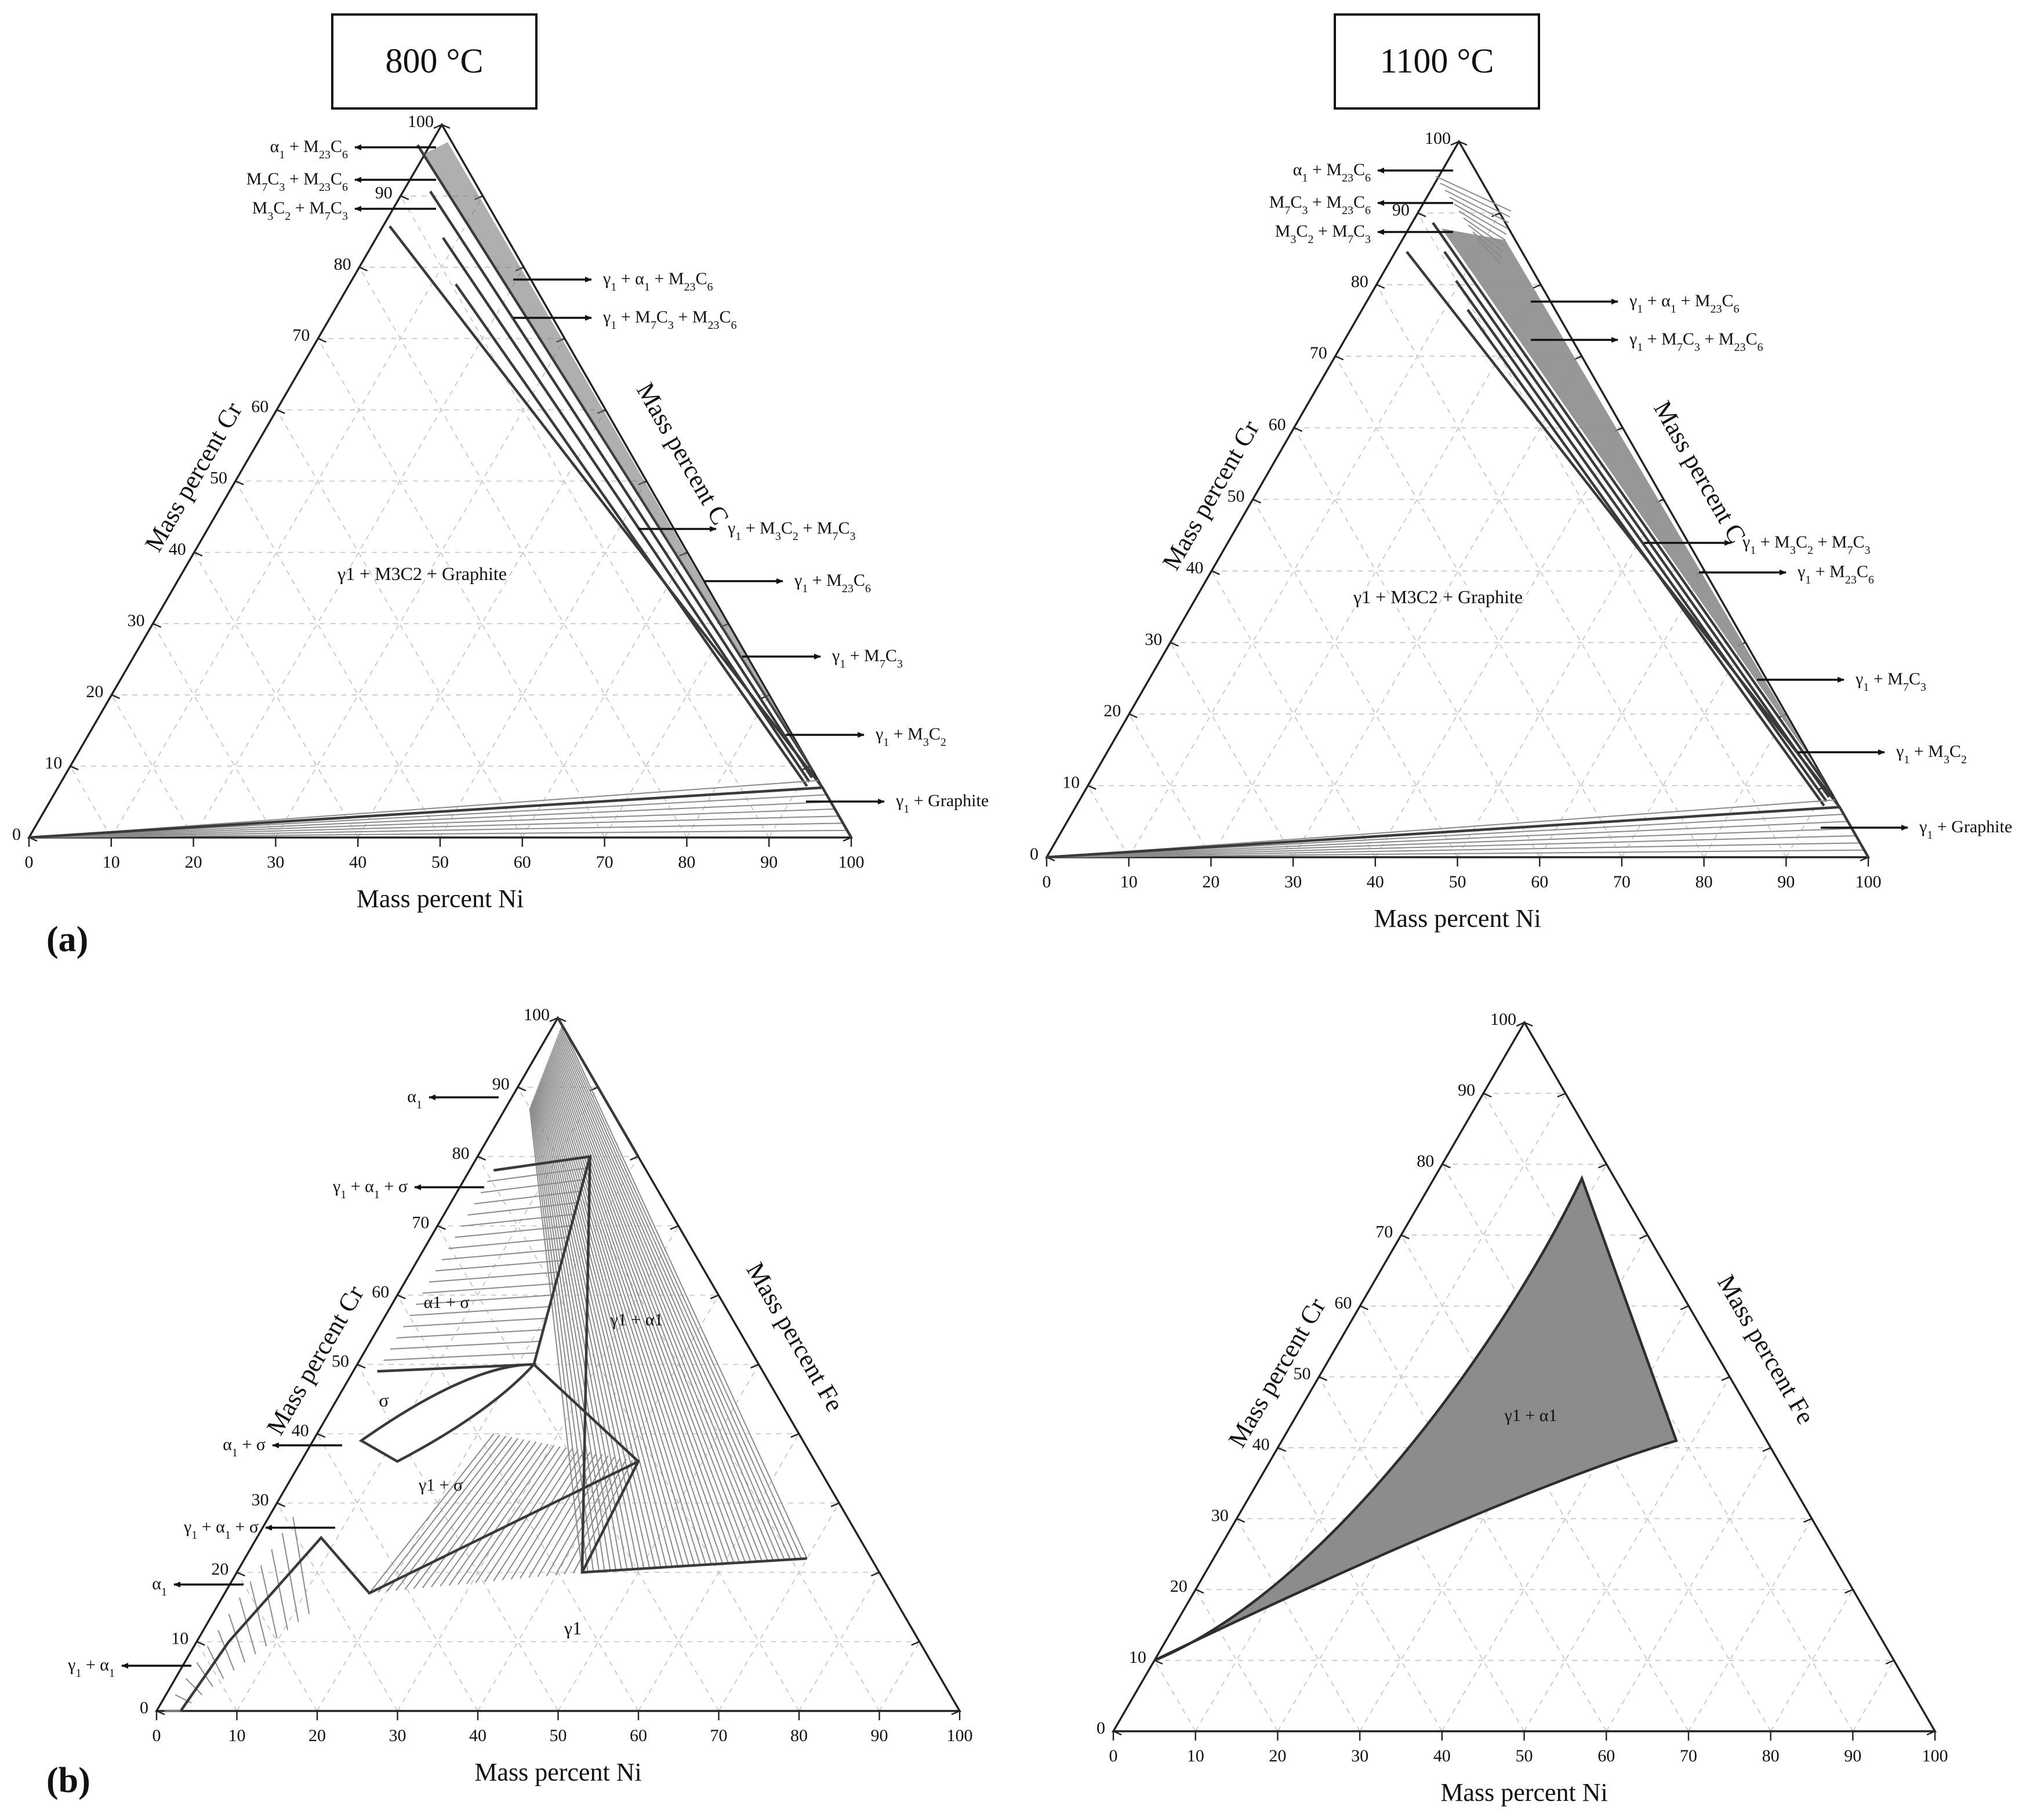 The height and width of the screenshot is (1820, 2044). Describe the element at coordinates (300, 210) in the screenshot. I see `annotation-left: M3C2 + M7C3` at that location.